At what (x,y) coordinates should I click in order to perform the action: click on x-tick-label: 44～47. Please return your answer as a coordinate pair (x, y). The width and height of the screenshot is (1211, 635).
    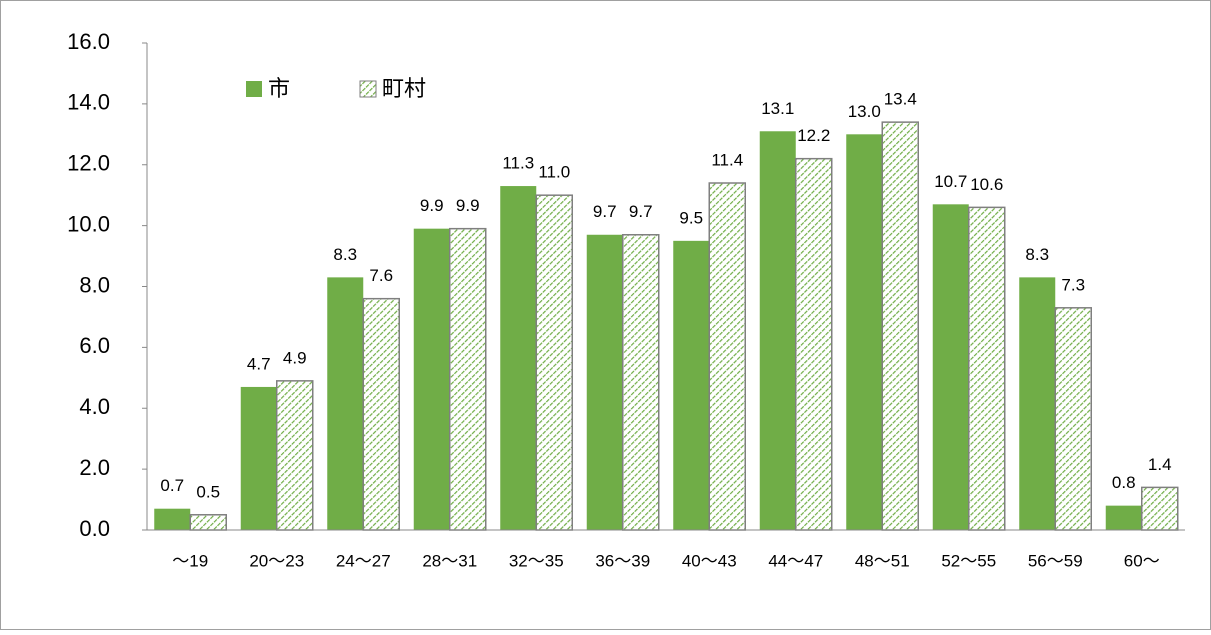
    Looking at the image, I should click on (795, 560).